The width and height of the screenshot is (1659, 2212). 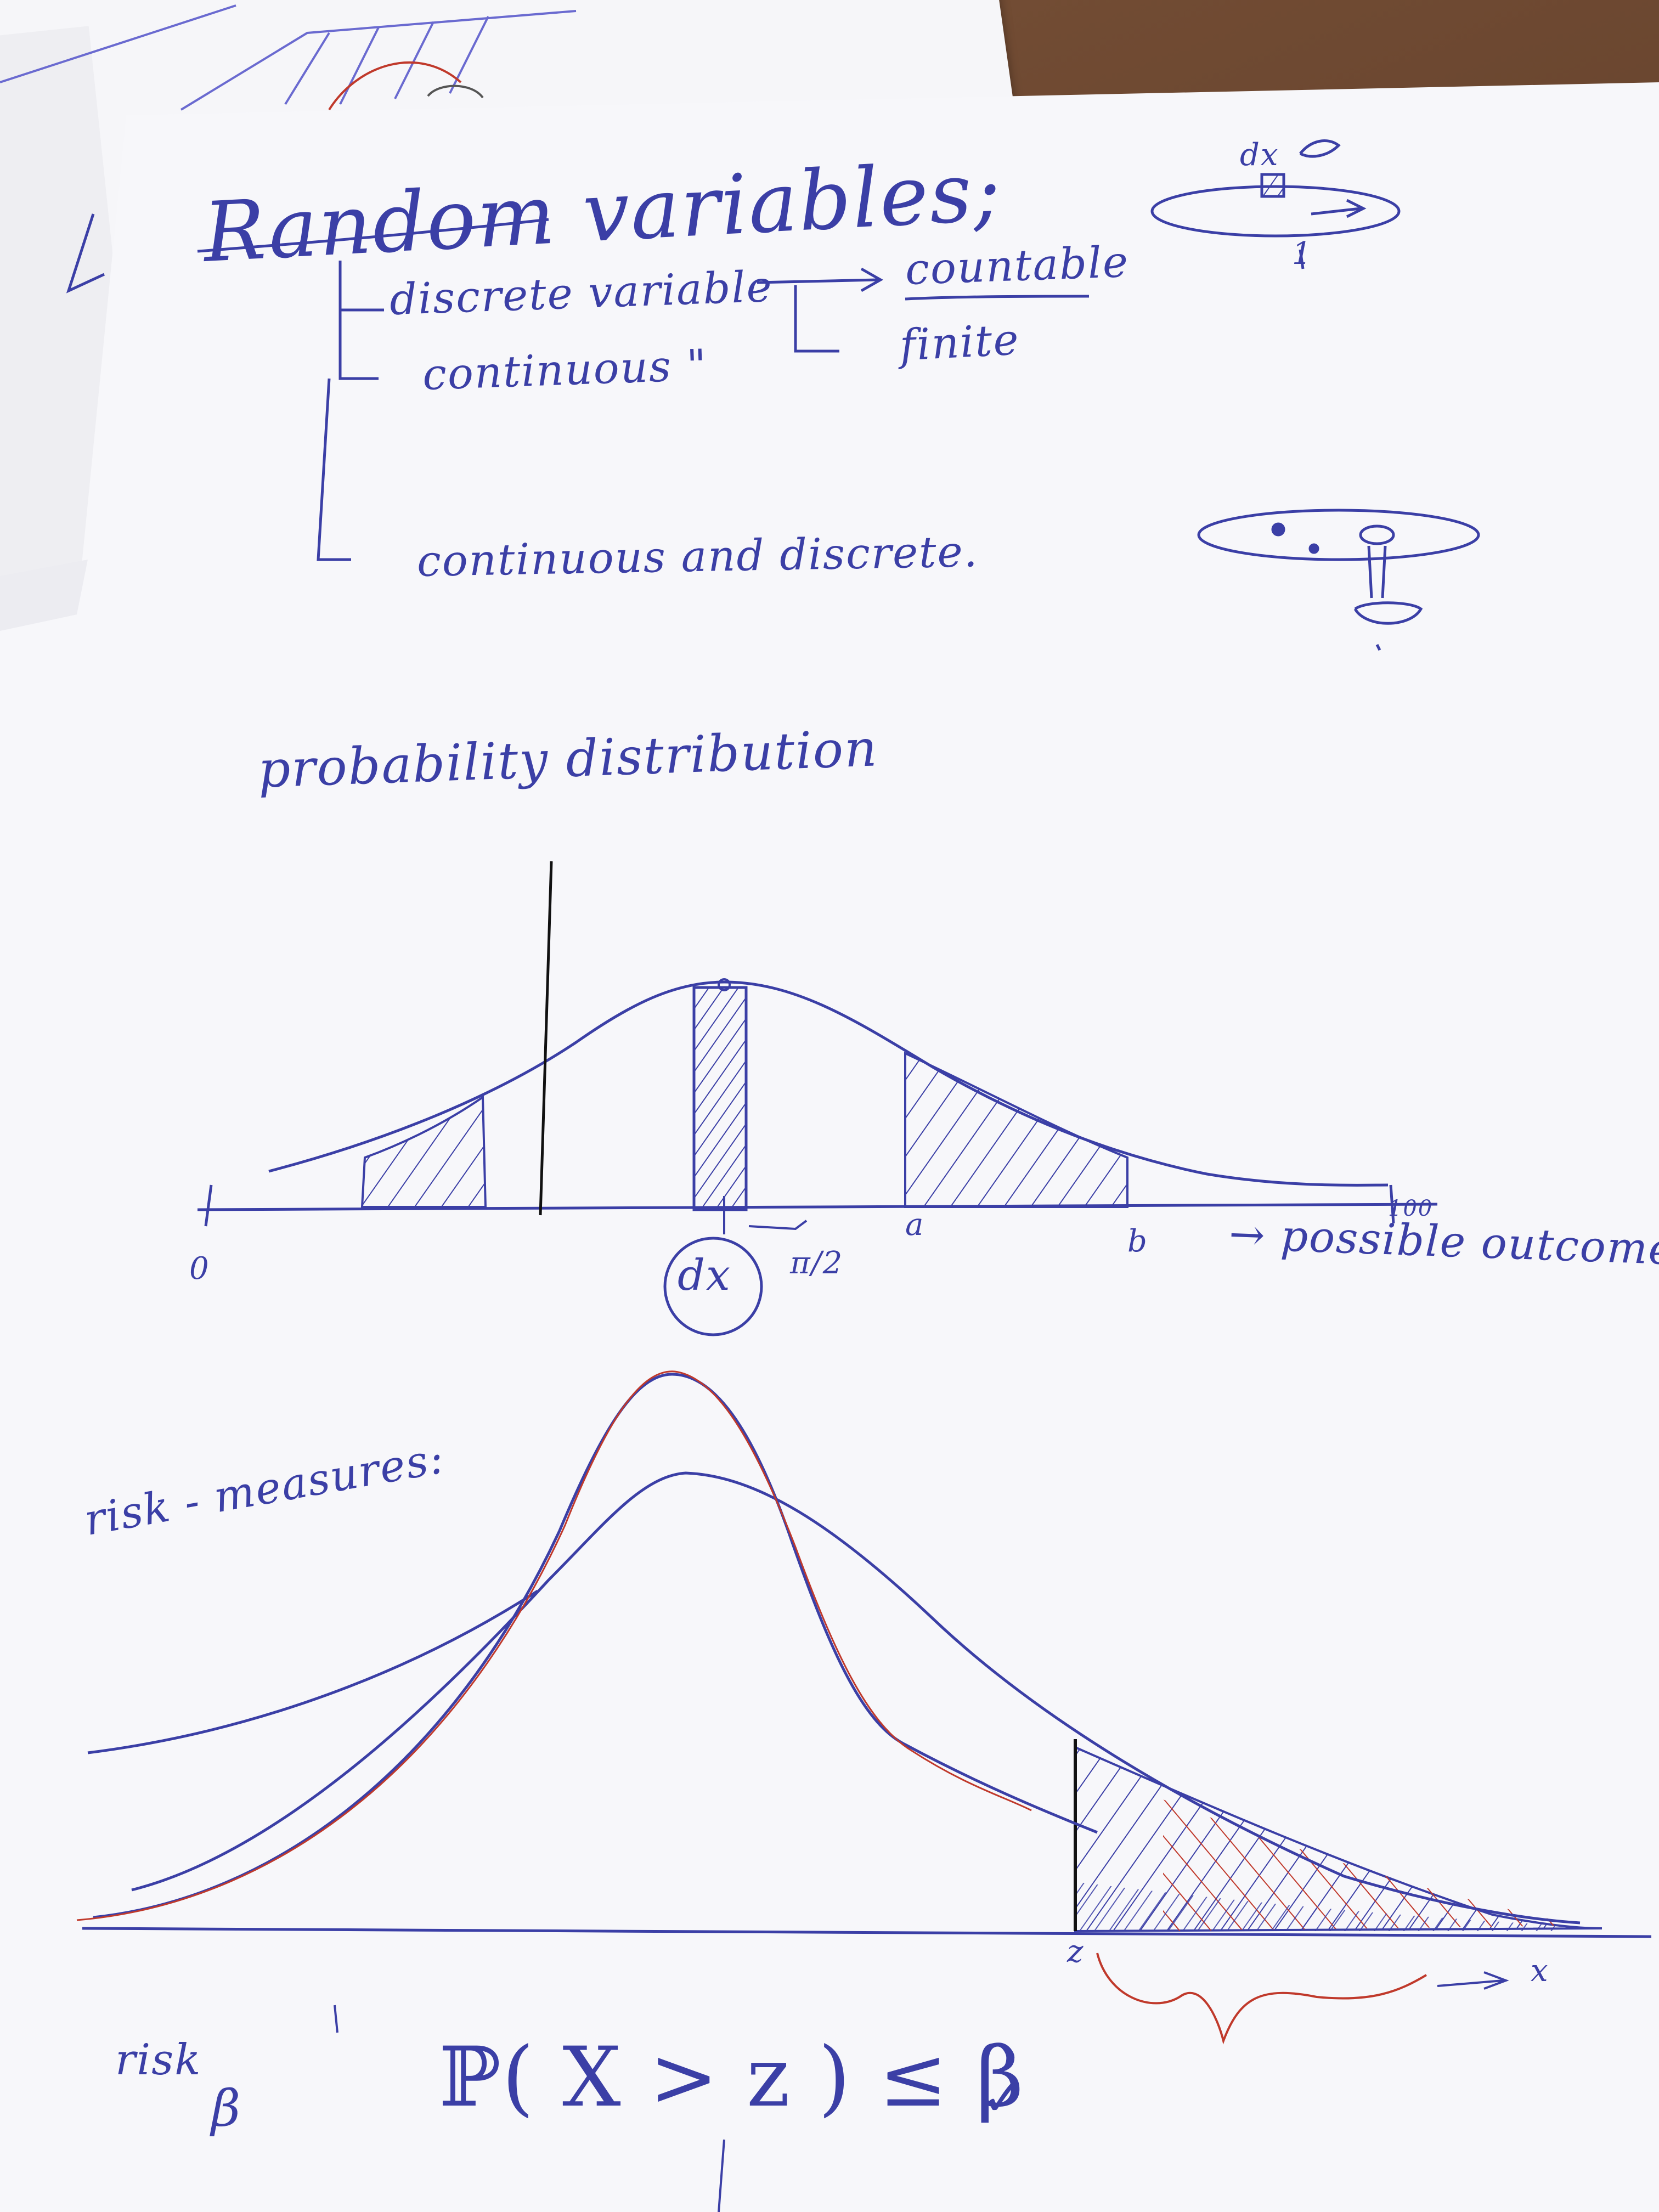 What do you see at coordinates (85, 253) in the screenshot?
I see `margin-mark` at bounding box center [85, 253].